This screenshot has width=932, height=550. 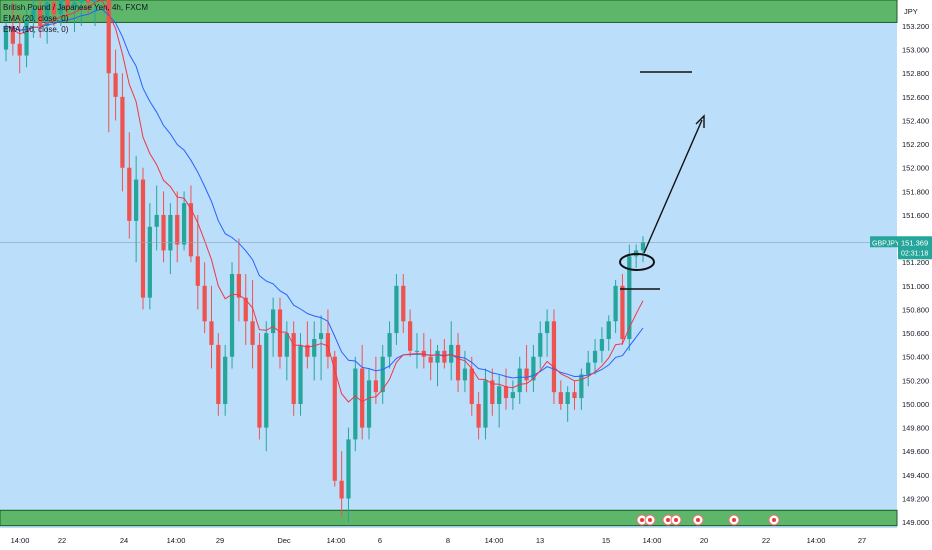 What do you see at coordinates (220, 540) in the screenshot?
I see `time-tick-label: 29` at bounding box center [220, 540].